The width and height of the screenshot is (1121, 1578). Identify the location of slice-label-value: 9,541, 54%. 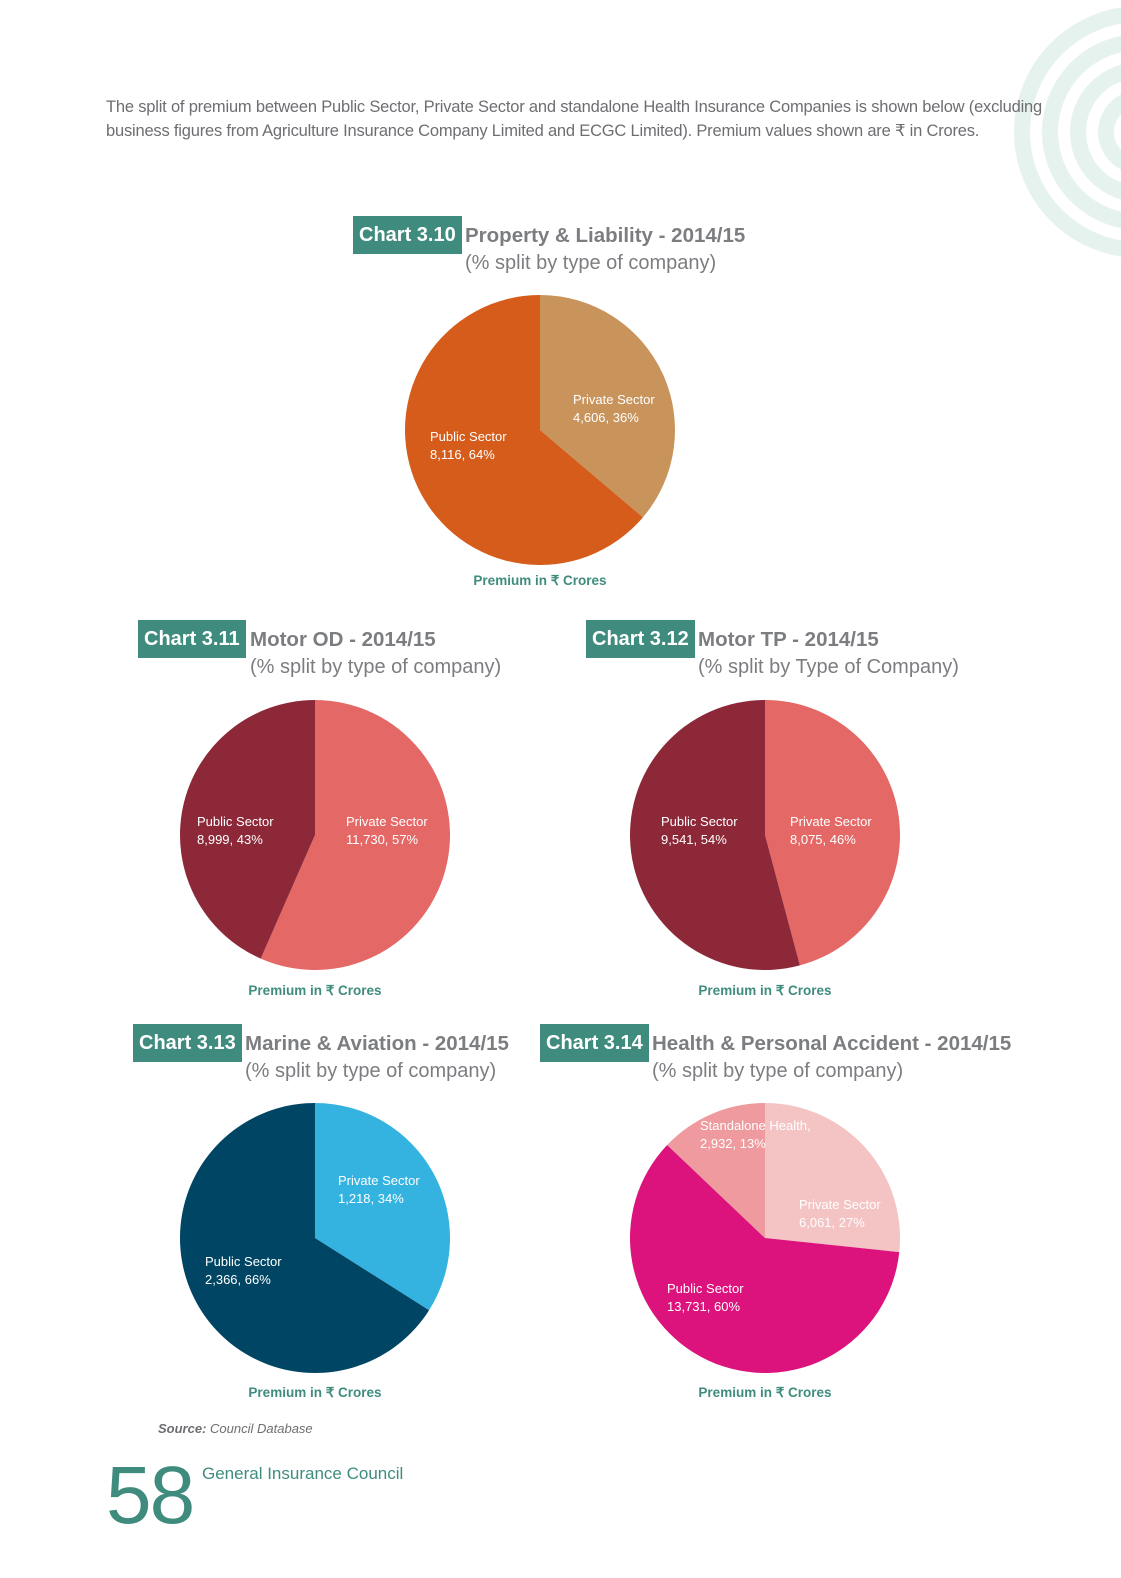
(694, 839).